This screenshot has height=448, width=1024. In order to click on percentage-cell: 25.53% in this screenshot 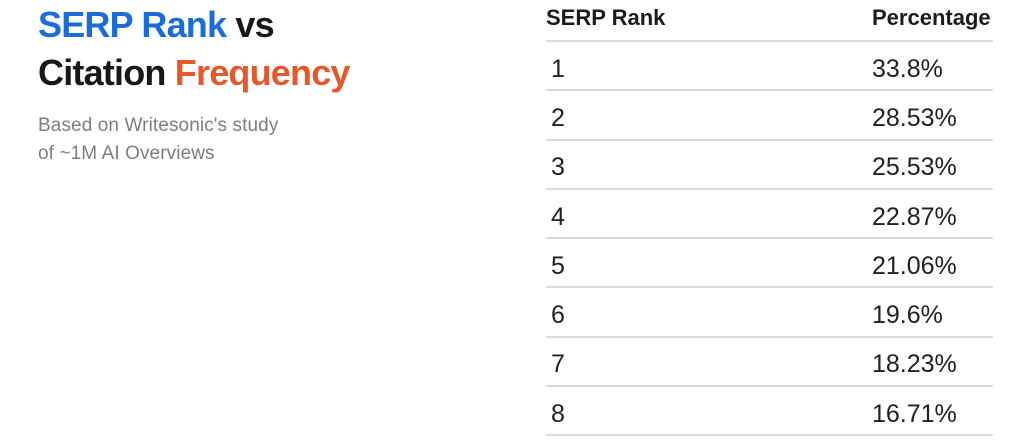, I will do `click(914, 167)`.